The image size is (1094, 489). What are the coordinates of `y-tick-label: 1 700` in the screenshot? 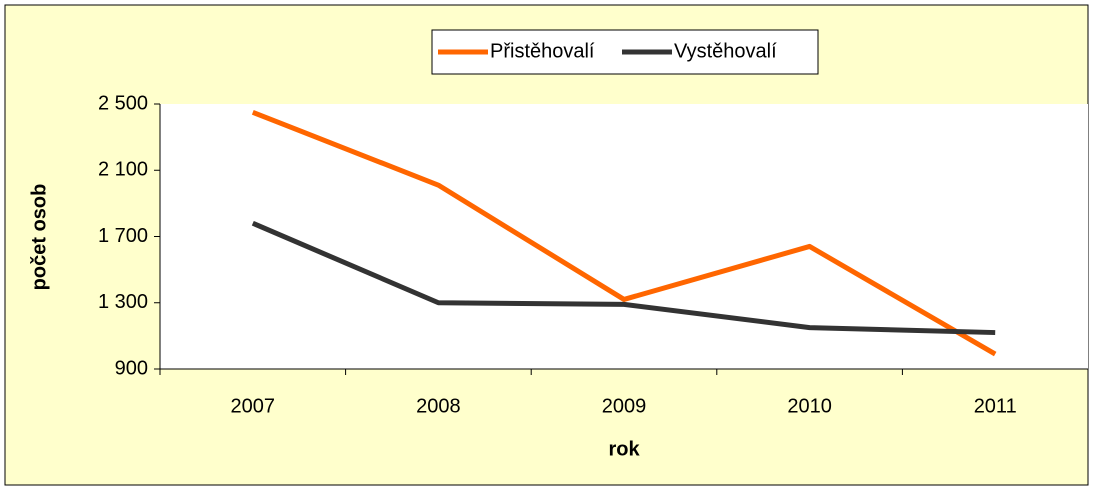 It's located at (123, 236).